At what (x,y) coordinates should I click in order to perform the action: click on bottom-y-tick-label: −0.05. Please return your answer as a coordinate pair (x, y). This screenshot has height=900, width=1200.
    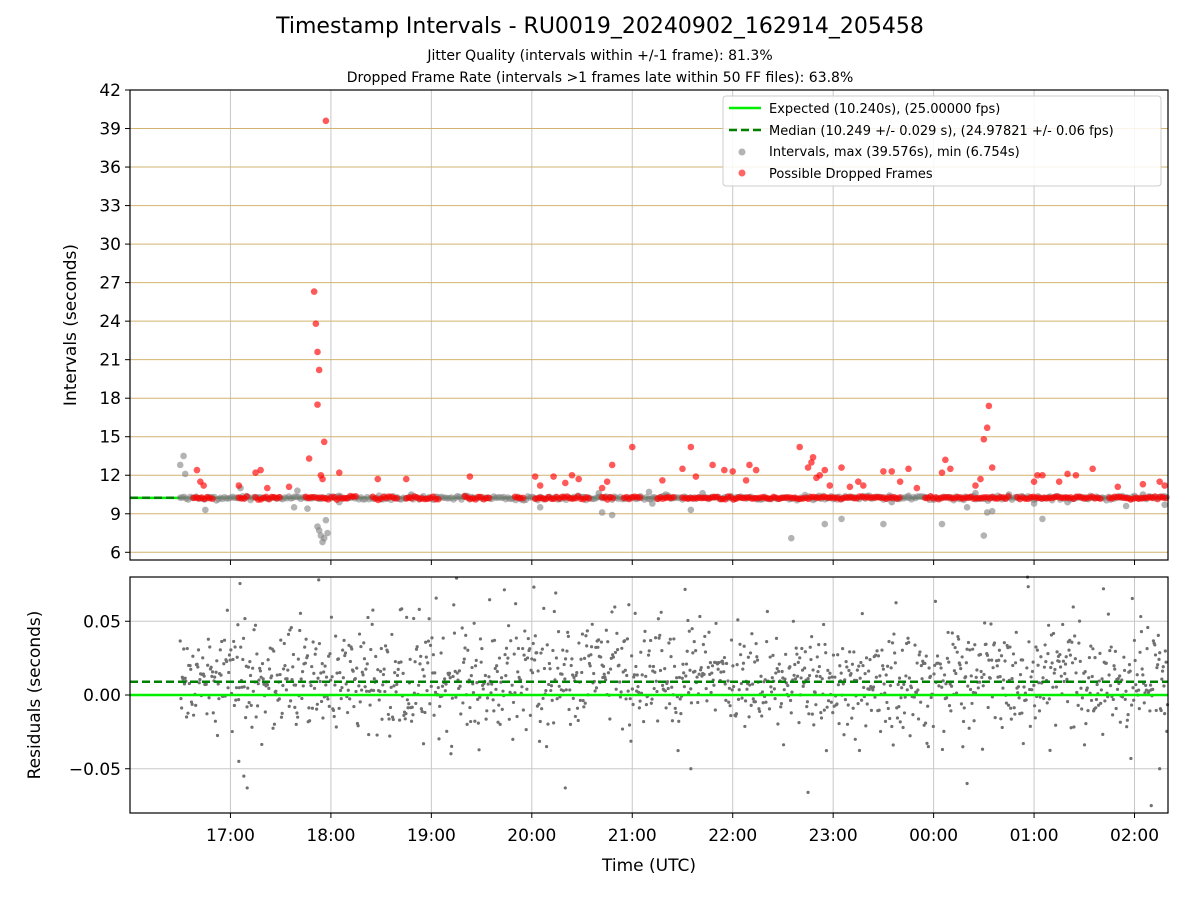
    Looking at the image, I should click on (95, 770).